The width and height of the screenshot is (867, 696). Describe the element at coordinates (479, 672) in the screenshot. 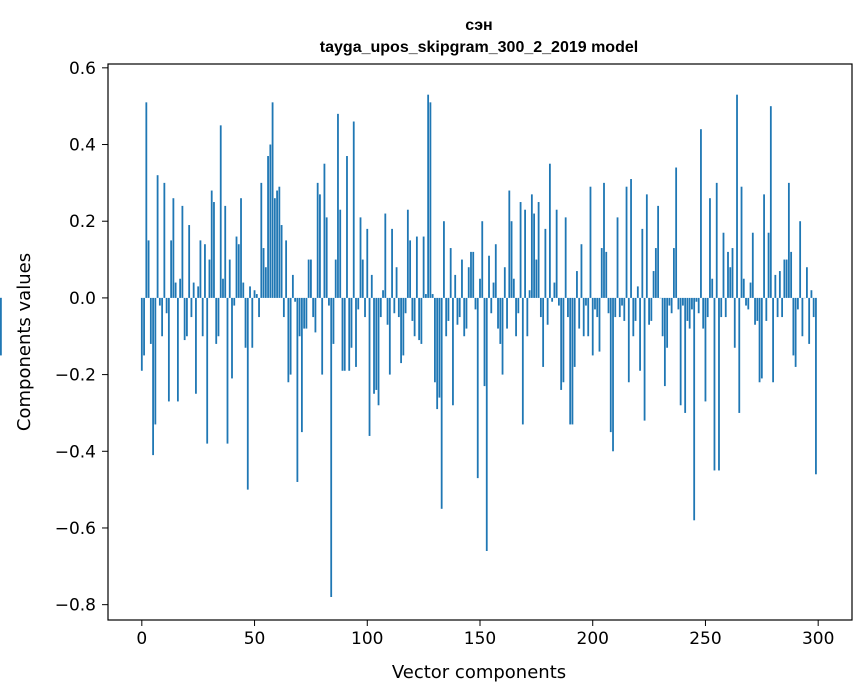

I see `x-axis-label: Vector components` at that location.